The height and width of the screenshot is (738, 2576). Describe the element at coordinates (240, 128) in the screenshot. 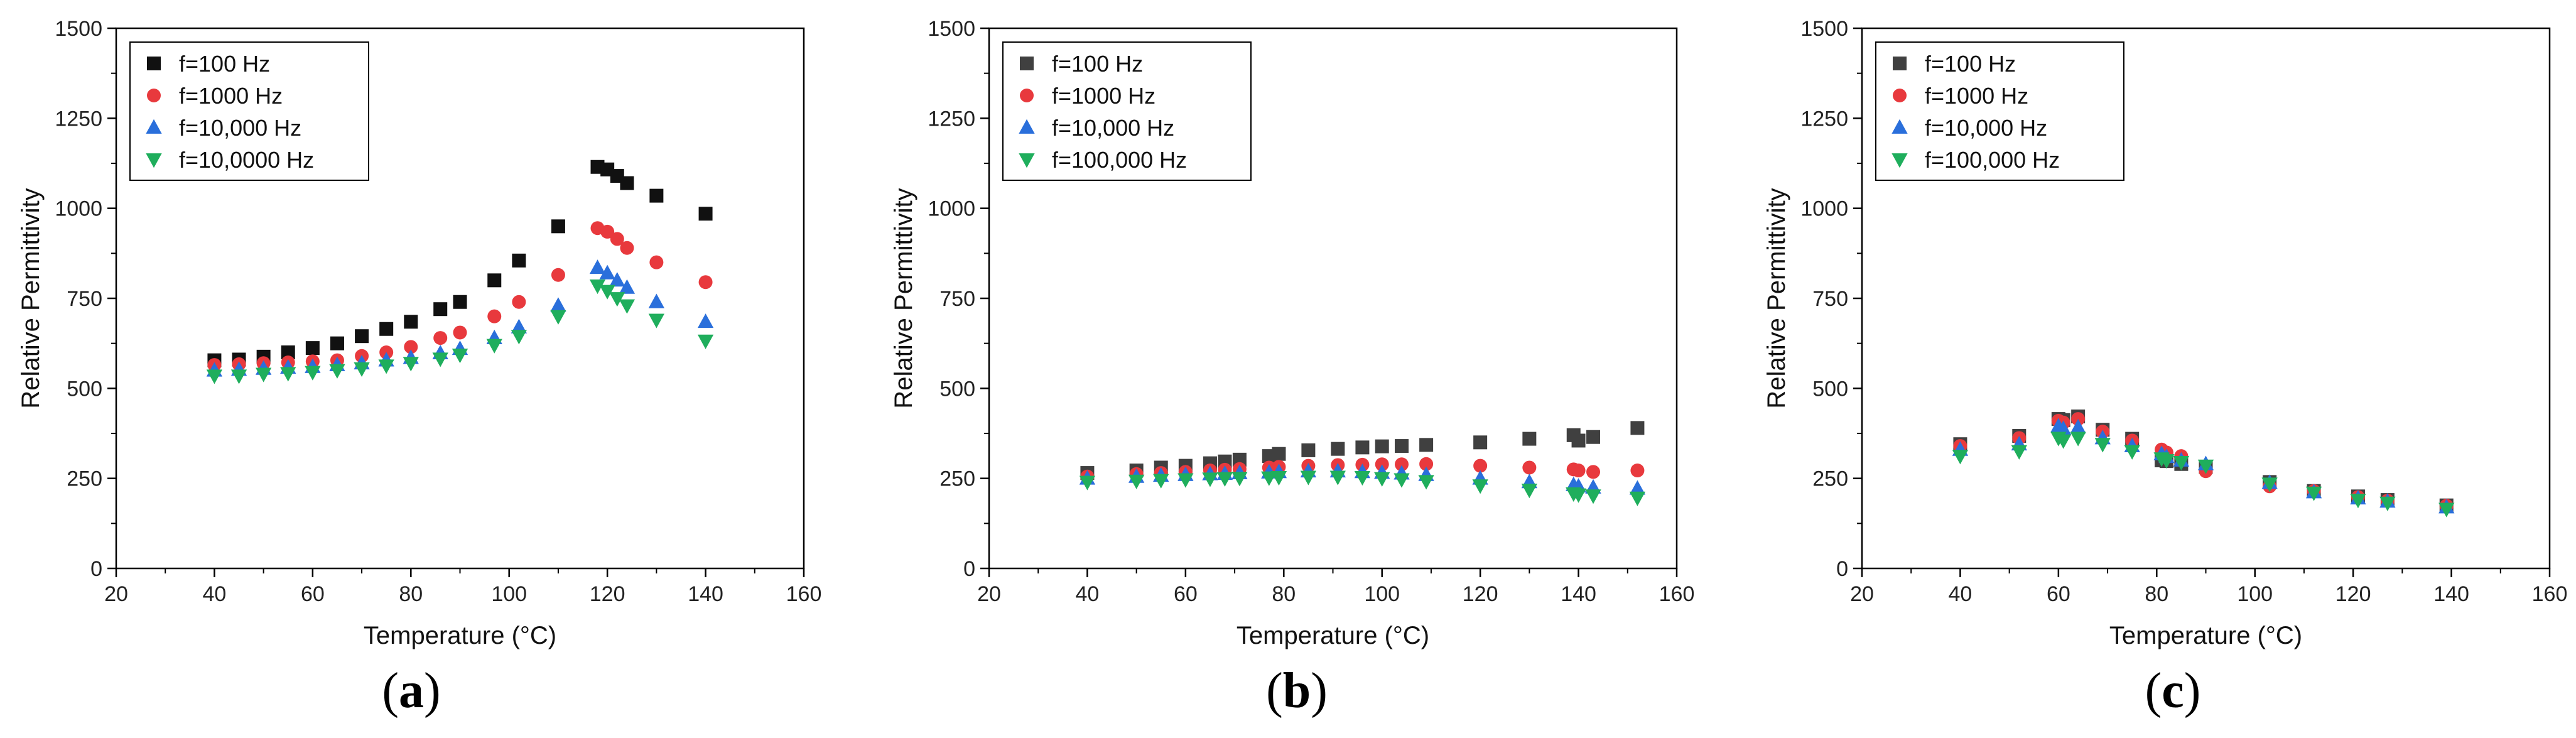

I see `legend-label: f=10,000 Hz` at that location.